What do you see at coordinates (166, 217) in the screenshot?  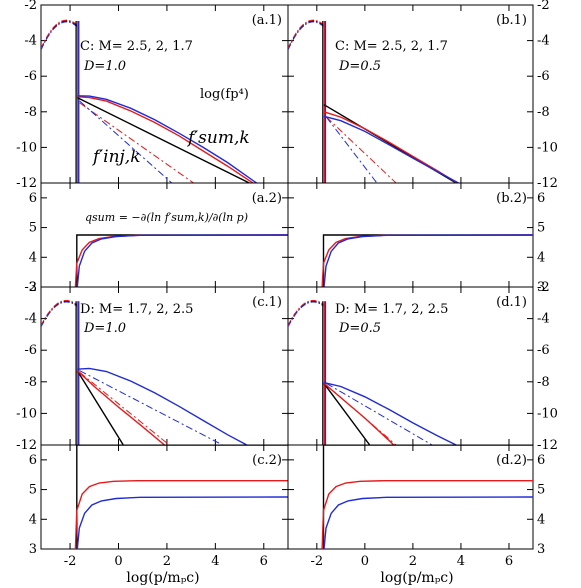 I see `a2-q-annotation: qsum = −∂(ln f′sum,k)/∂(ln p)` at bounding box center [166, 217].